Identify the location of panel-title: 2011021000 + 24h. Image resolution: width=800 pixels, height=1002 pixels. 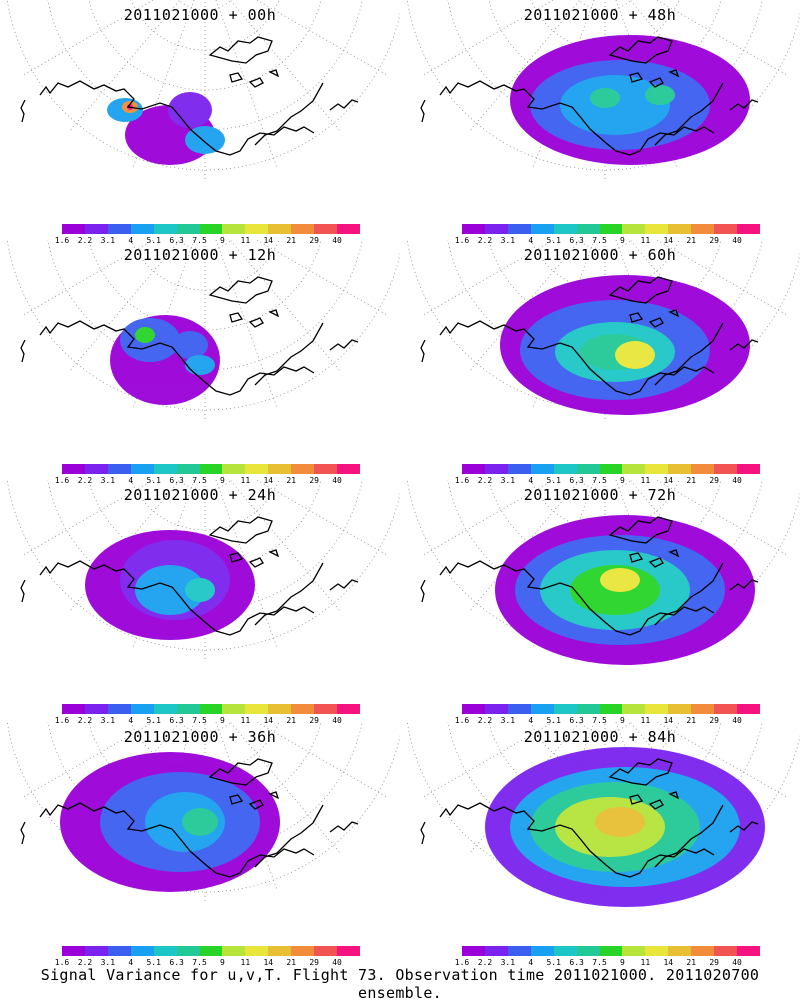
(200, 495).